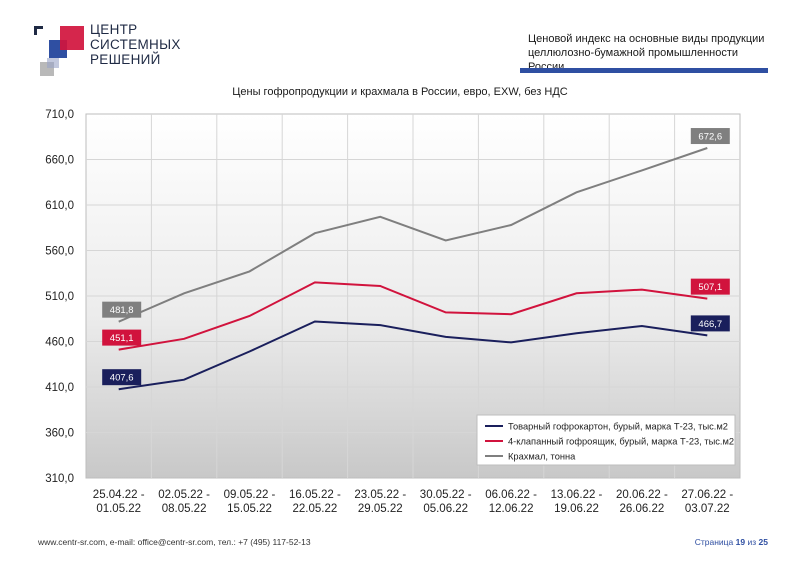  What do you see at coordinates (576, 509) in the screenshot?
I see `x-tick-label: 19.06.22` at bounding box center [576, 509].